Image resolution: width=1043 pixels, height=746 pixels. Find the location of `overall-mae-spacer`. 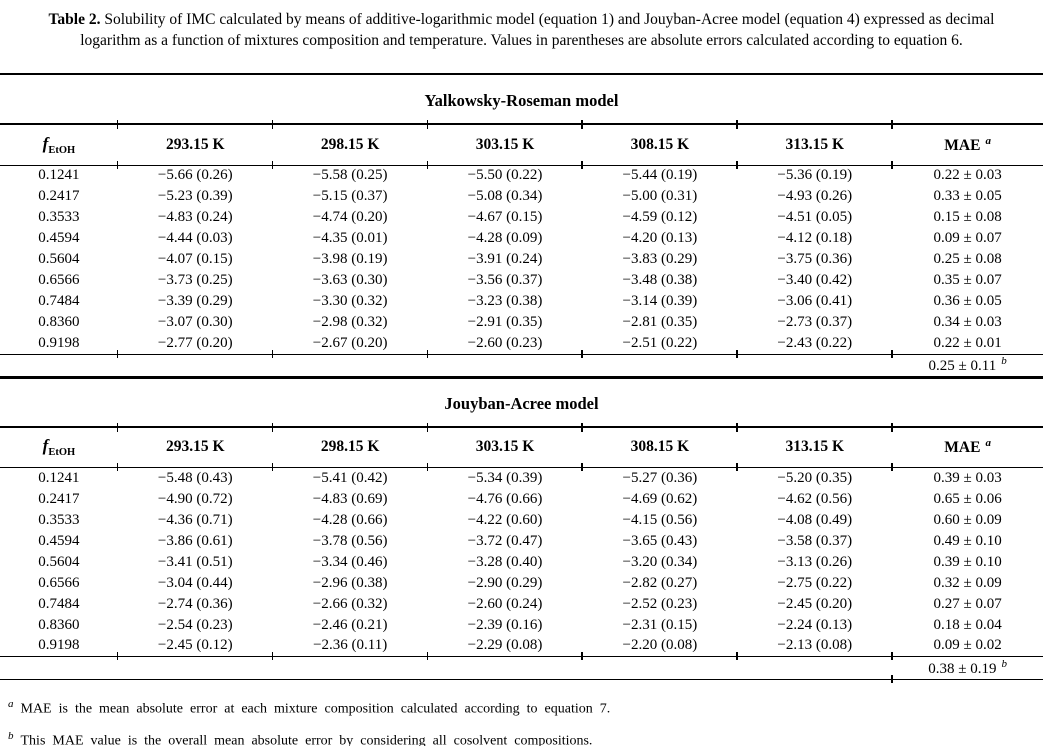

overall-mae-spacer is located at coordinates (446, 668).